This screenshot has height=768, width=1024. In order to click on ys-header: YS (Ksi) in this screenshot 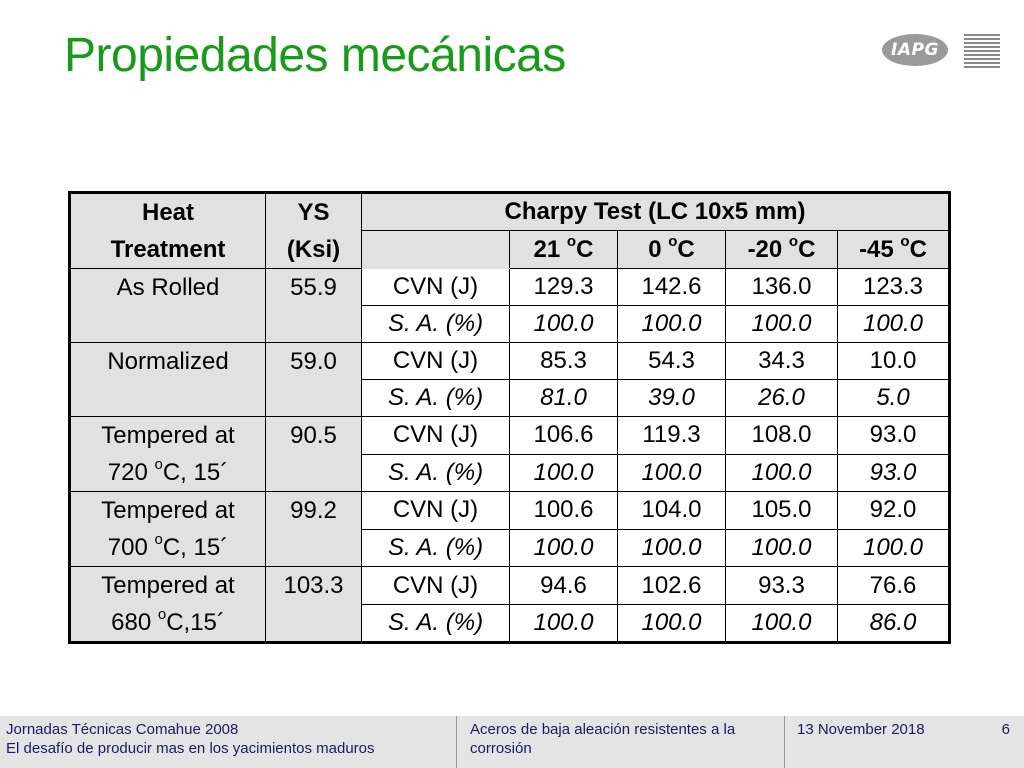, I will do `click(313, 230)`.